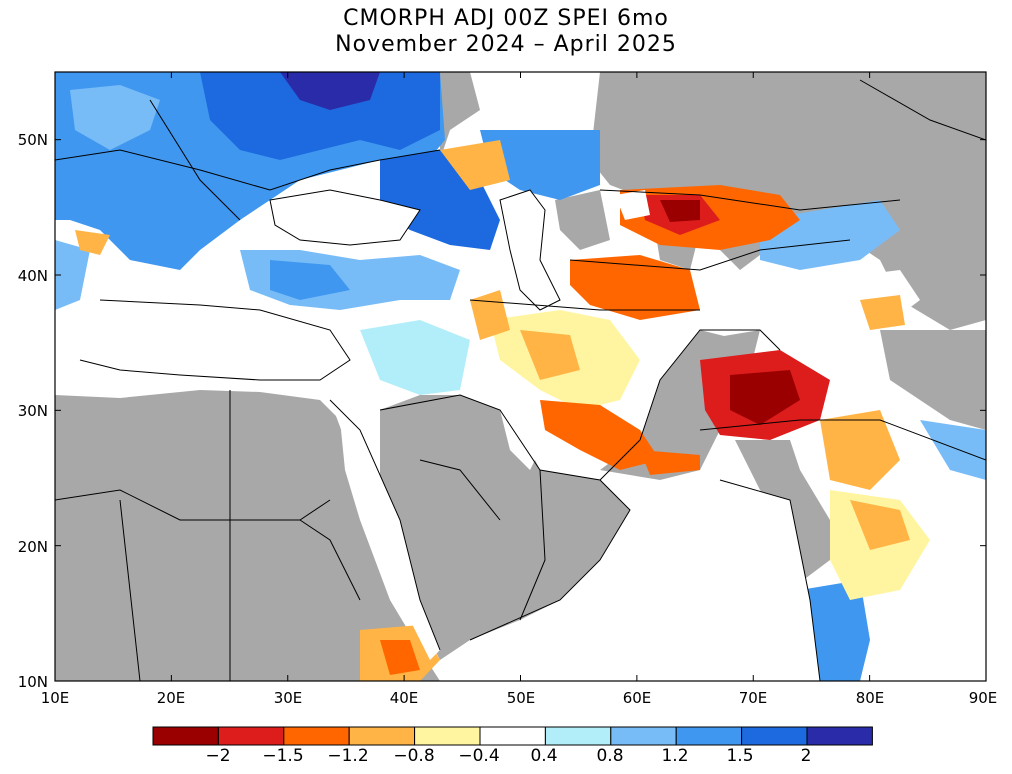 This screenshot has width=1012, height=774. Describe the element at coordinates (544, 756) in the screenshot. I see `colorbar-label: 0.4` at that location.